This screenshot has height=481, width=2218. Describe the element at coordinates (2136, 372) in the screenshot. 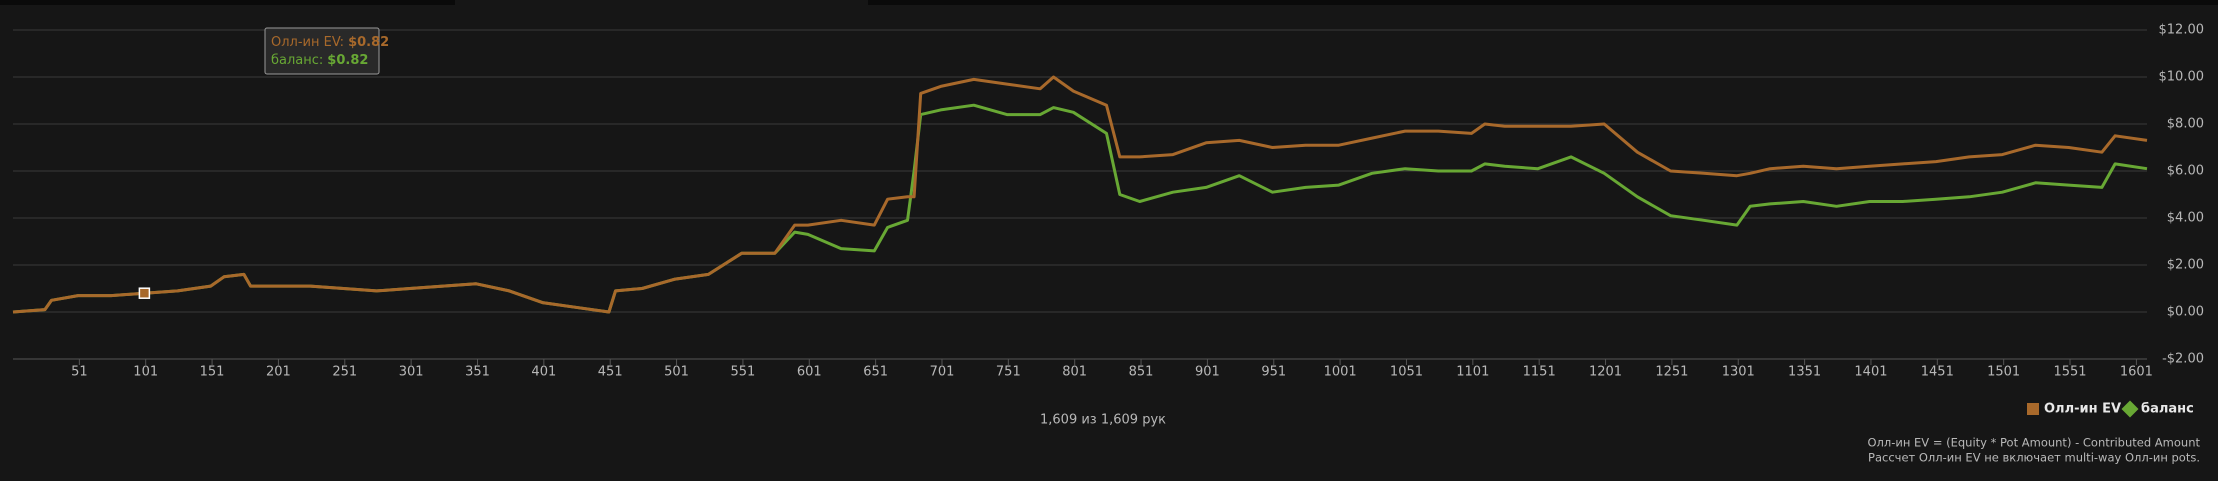

I see `x-tick-label: 1601` at that location.